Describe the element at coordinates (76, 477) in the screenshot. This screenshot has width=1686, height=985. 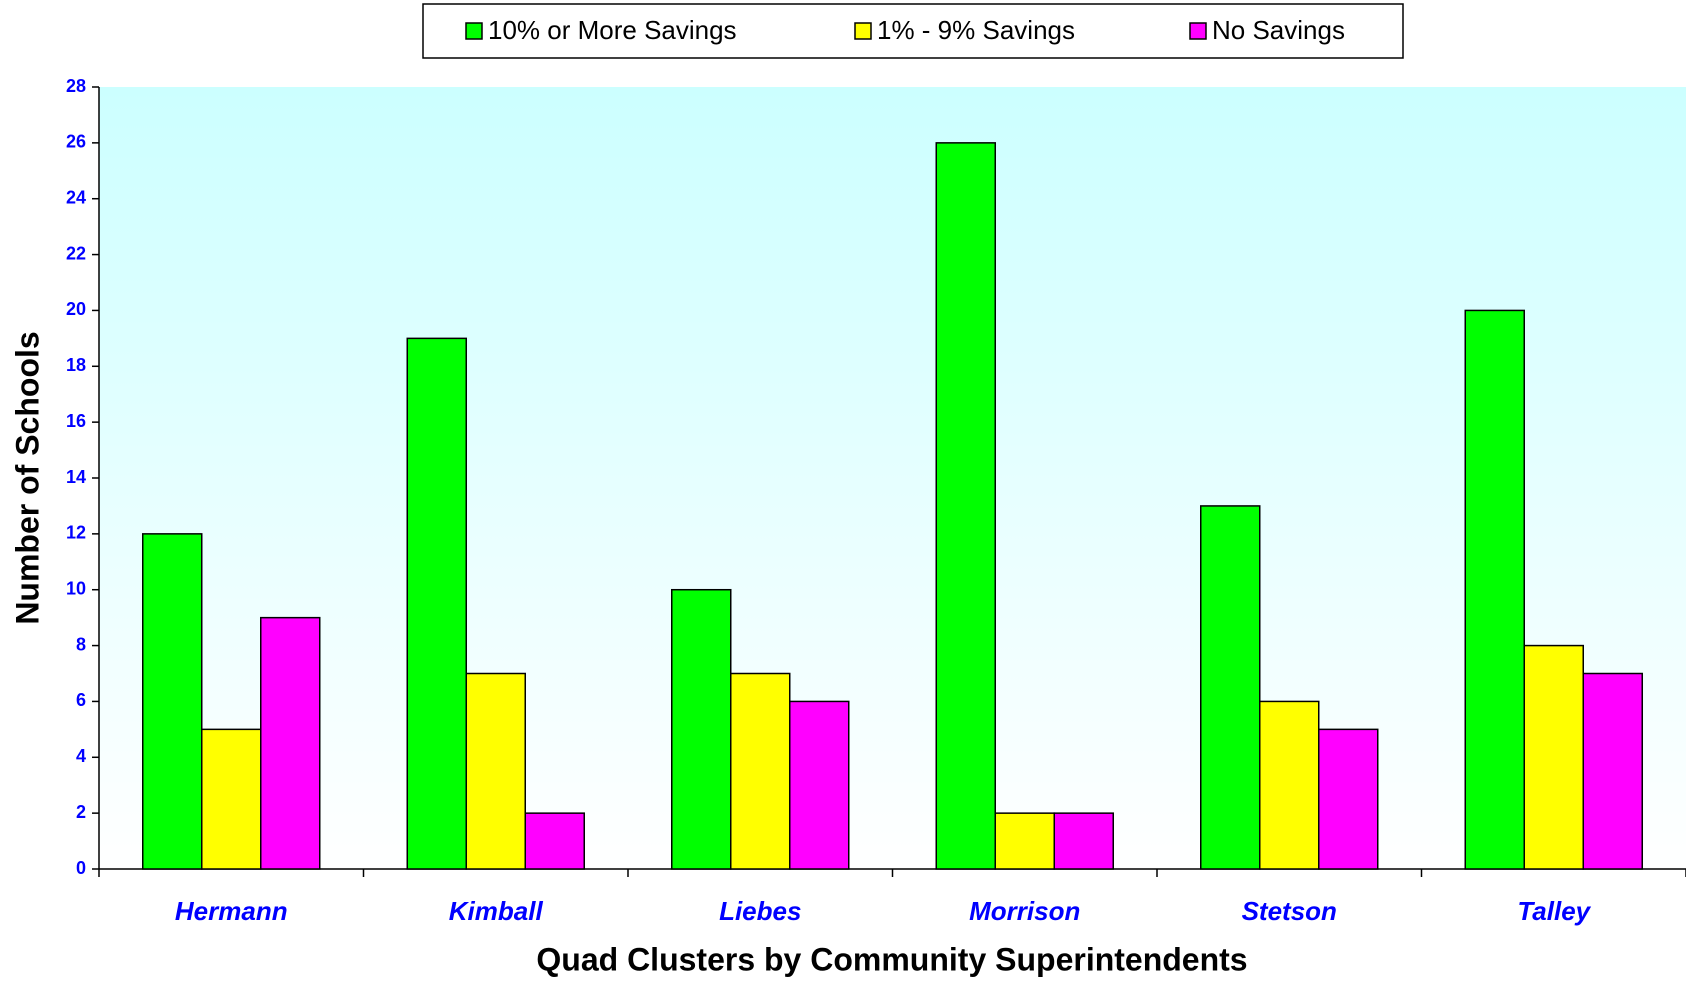
I see `y-tick-label: 14` at that location.